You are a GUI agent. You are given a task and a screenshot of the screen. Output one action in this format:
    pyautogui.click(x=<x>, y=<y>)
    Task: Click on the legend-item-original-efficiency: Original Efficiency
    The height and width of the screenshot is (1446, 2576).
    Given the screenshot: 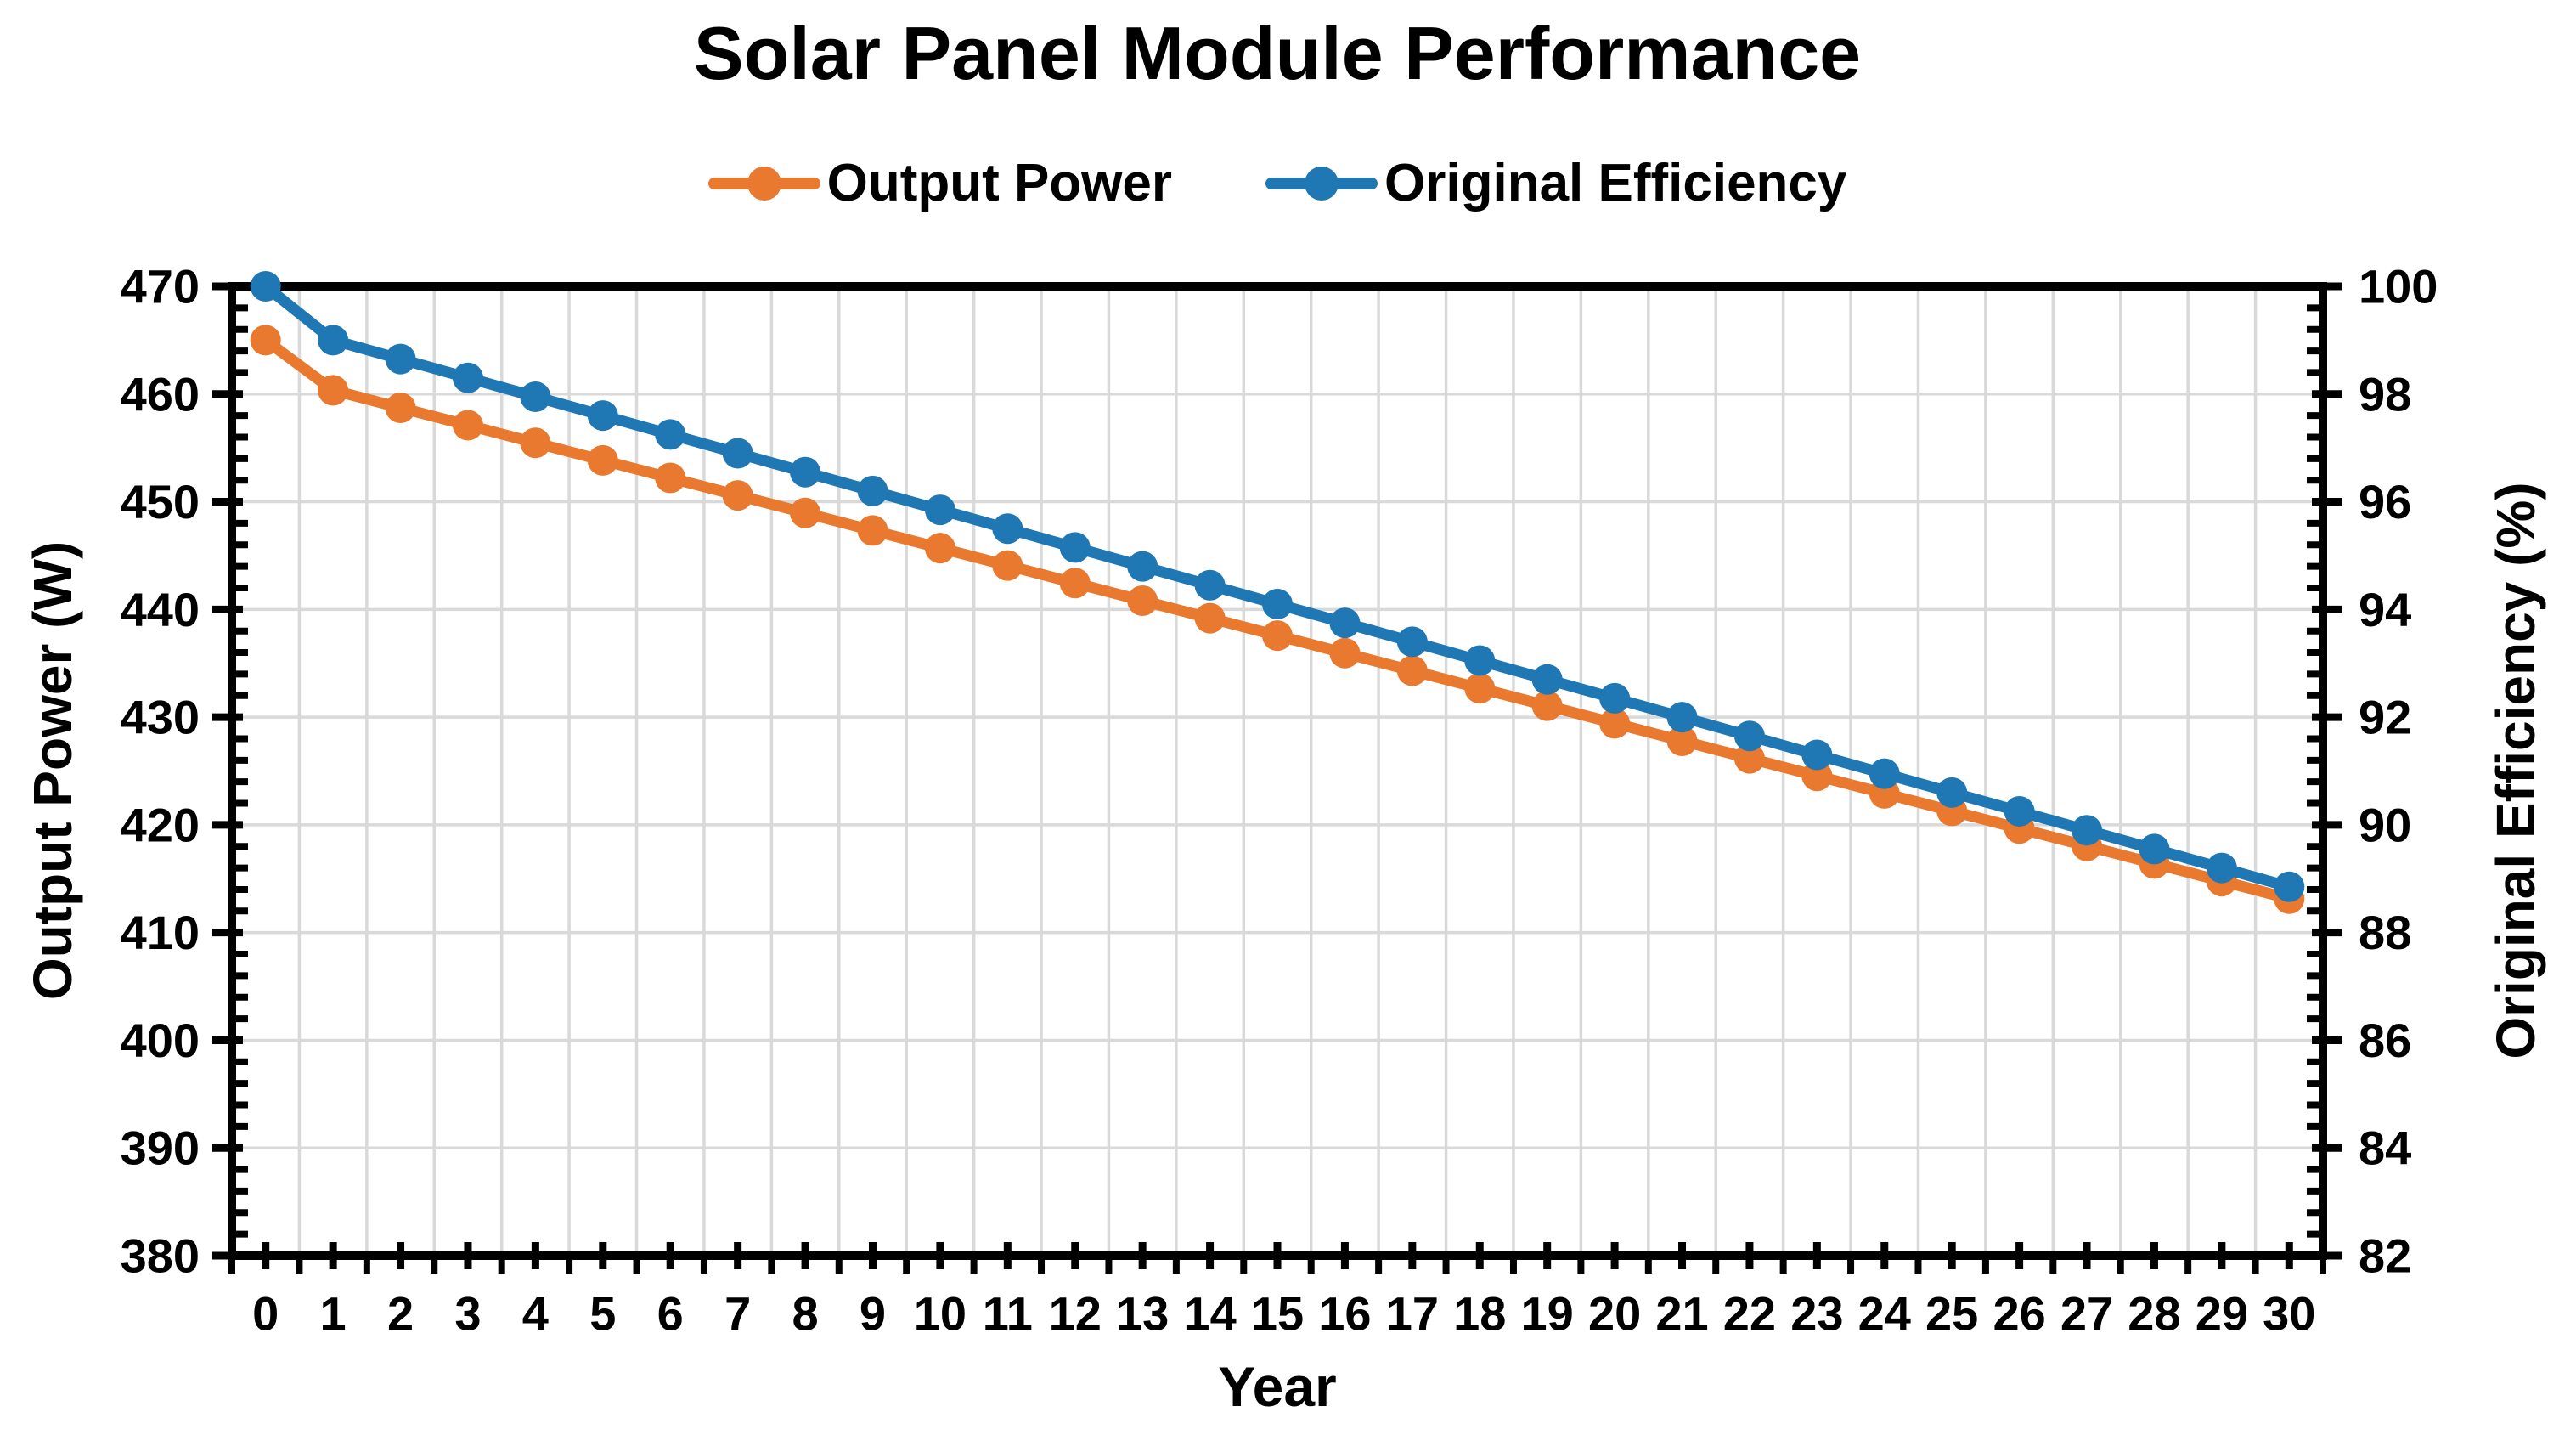 What is the action you would take?
    pyautogui.click(x=1555, y=183)
    